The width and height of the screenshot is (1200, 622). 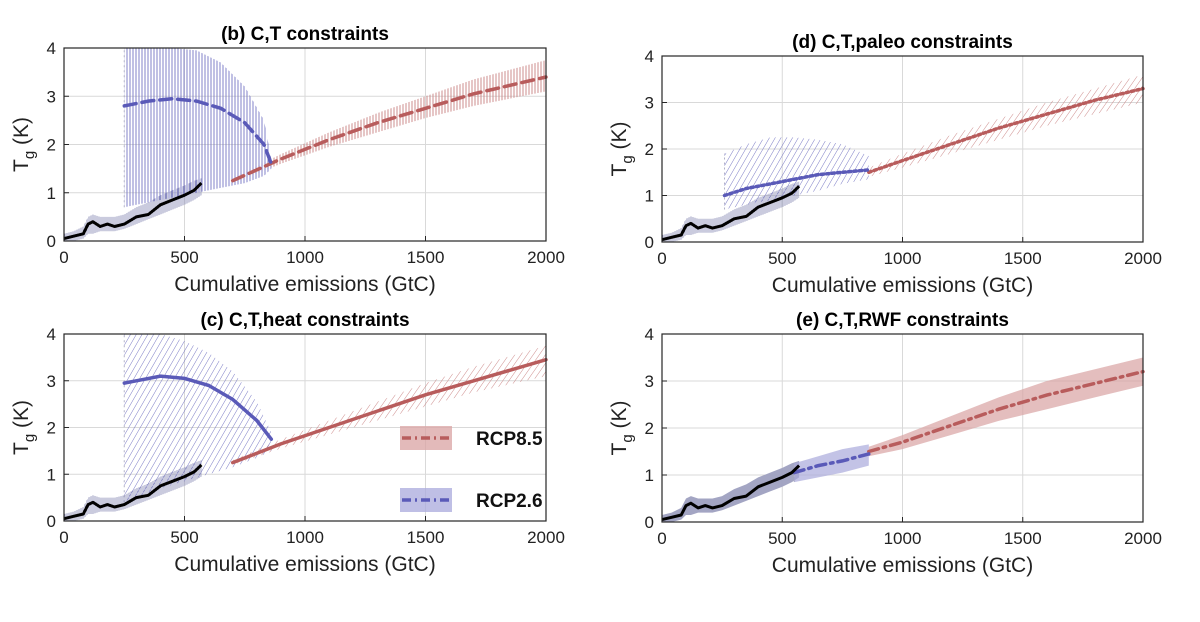 What do you see at coordinates (304, 320) in the screenshot?
I see `panel-title: (c) C,T,heat constraints` at bounding box center [304, 320].